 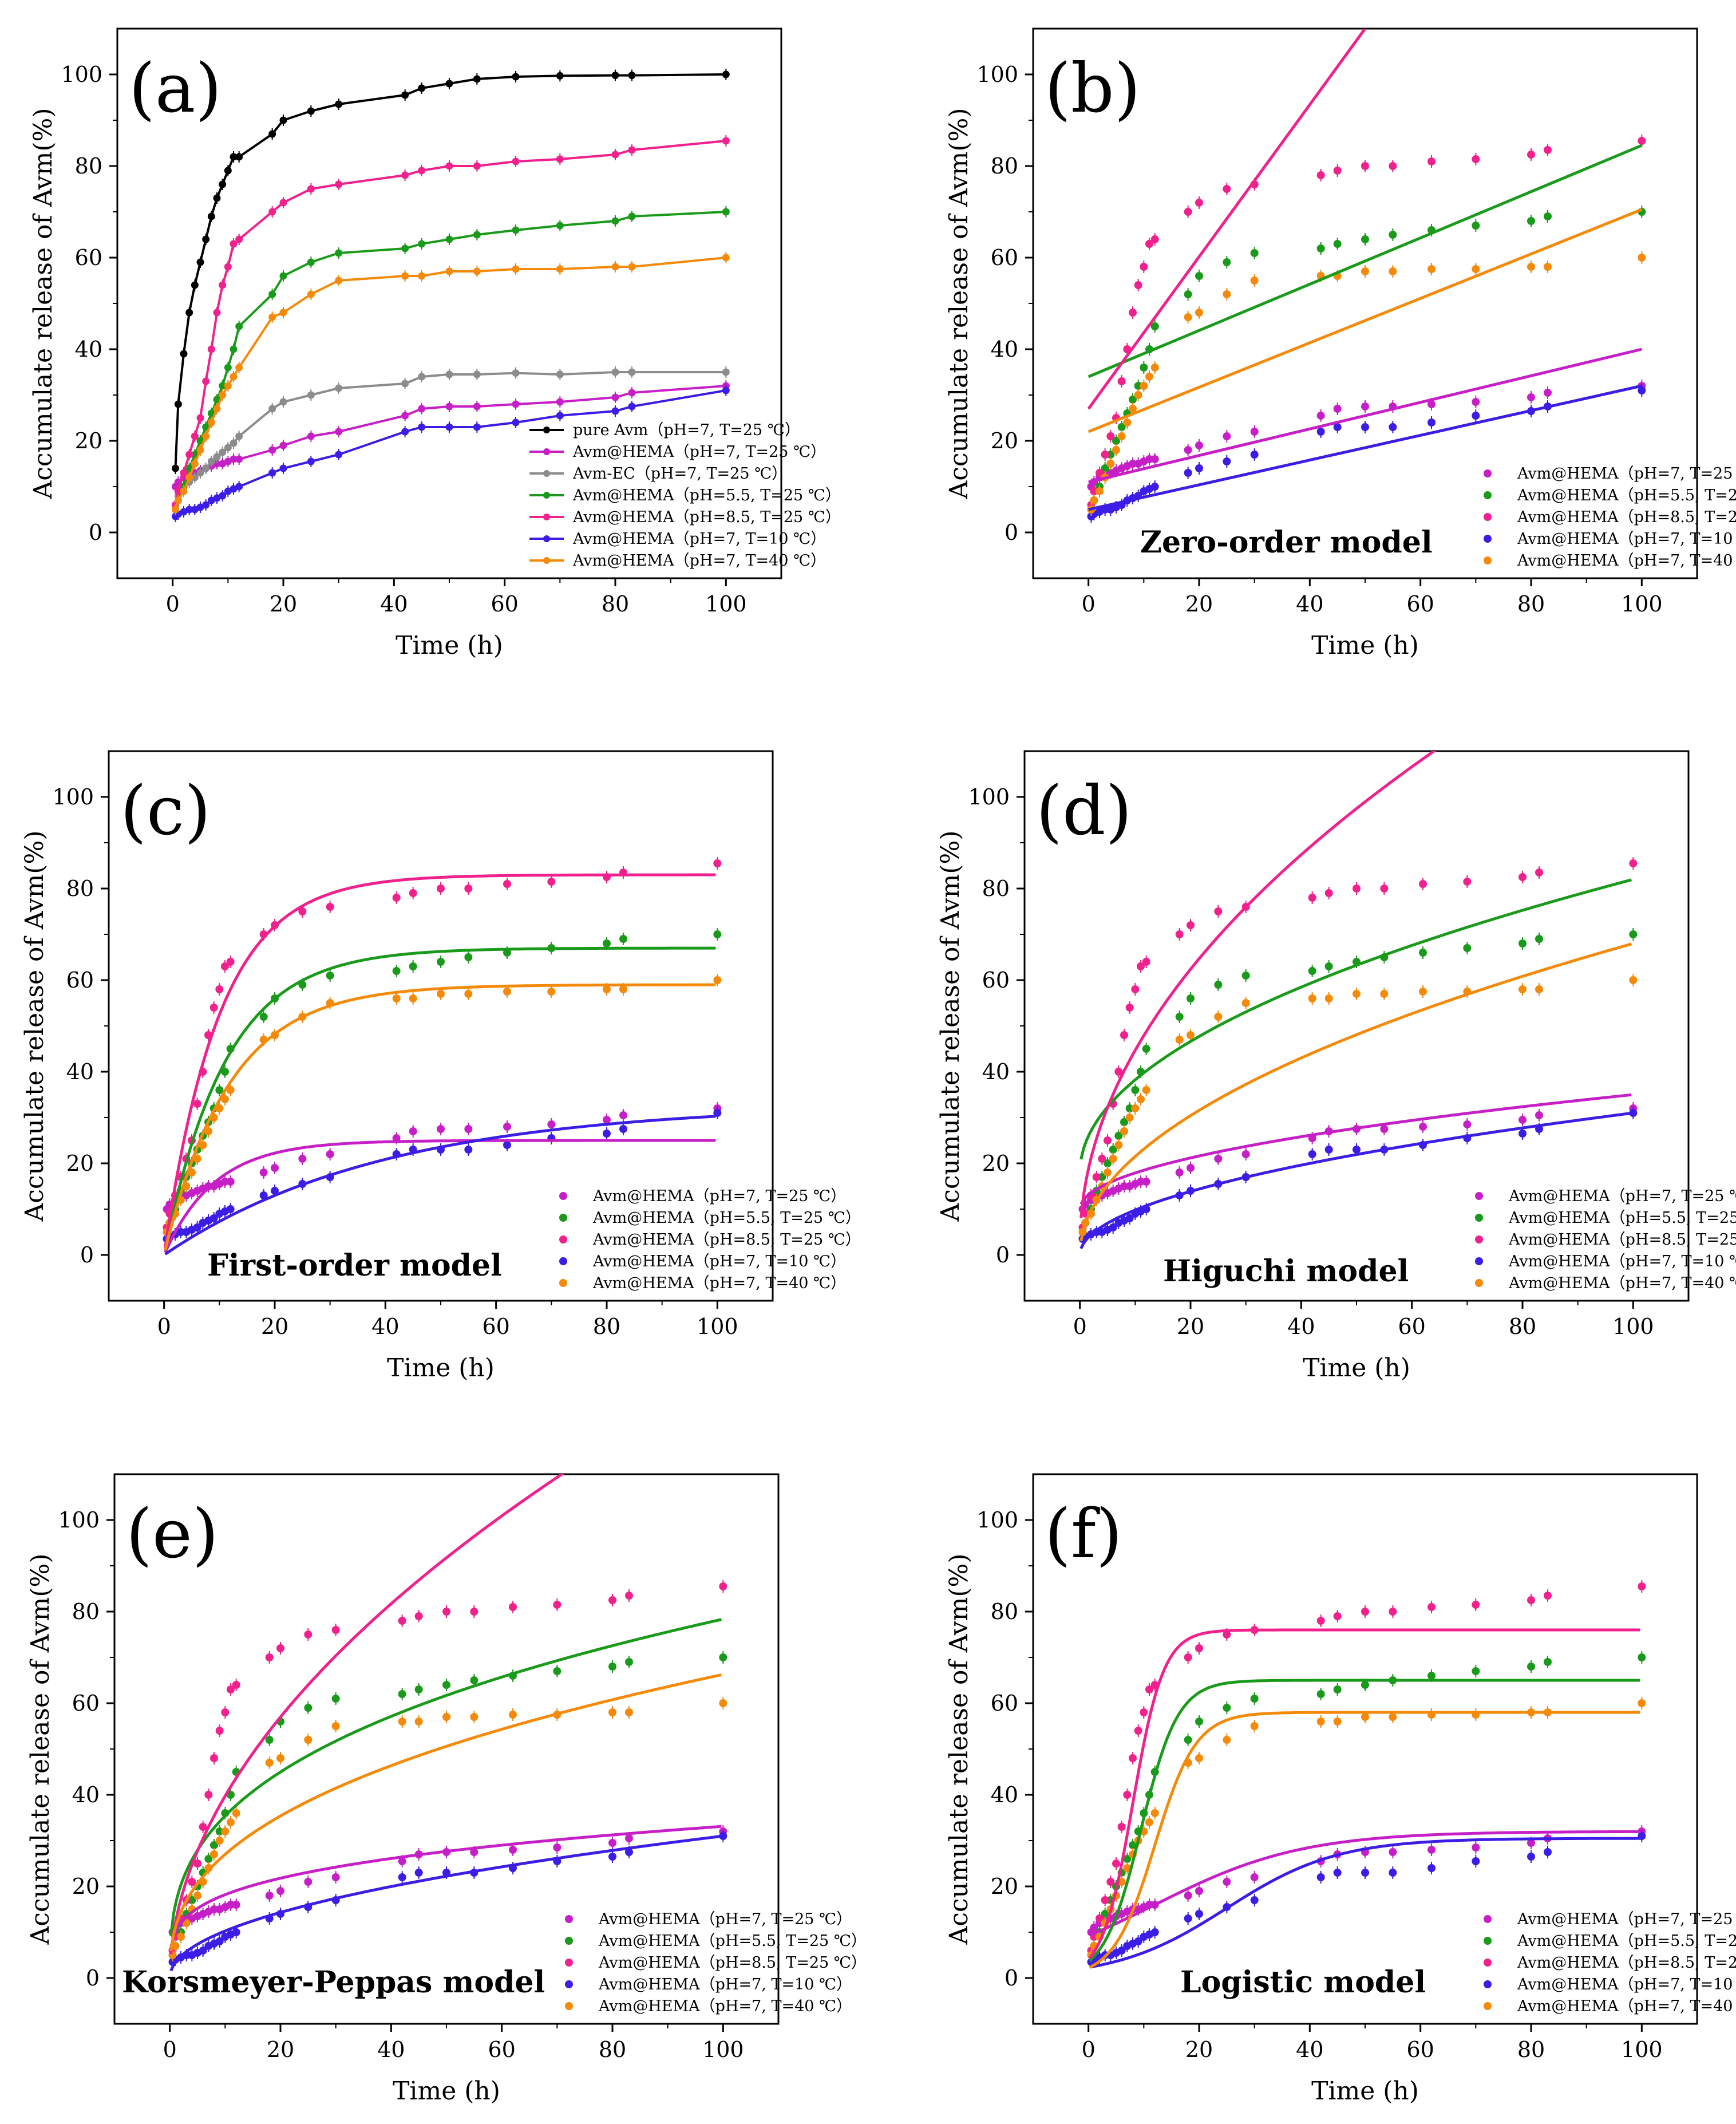 What do you see at coordinates (450, 271) in the screenshot?
I see `series-line-pure` at bounding box center [450, 271].